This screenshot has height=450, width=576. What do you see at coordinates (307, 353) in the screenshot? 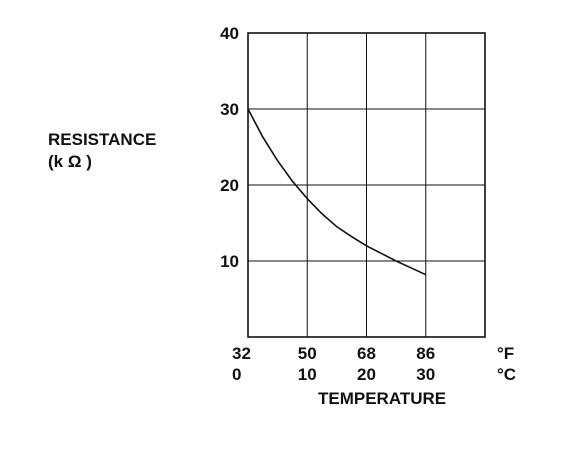
I see `x-tick-label-f: 50` at bounding box center [307, 353].